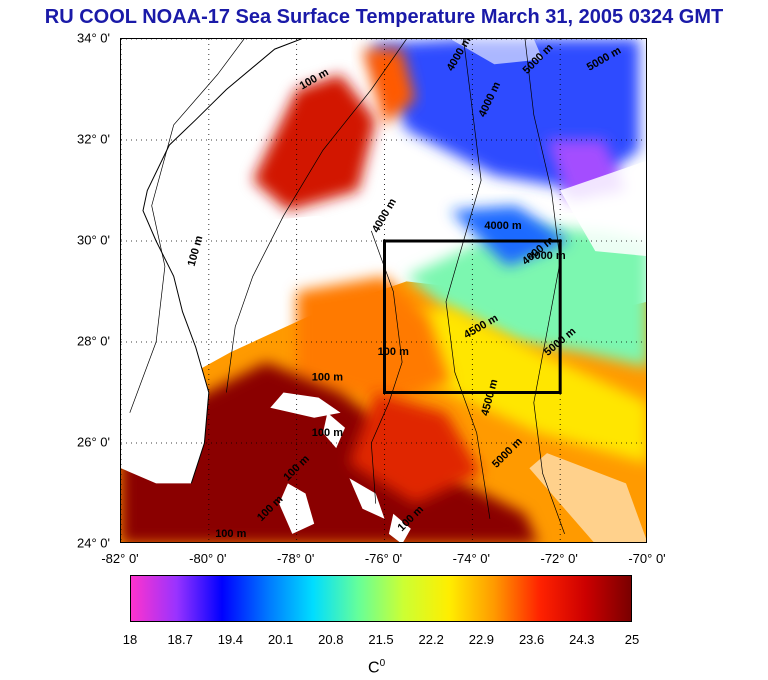 The image size is (768, 680). I want to click on colorbar-tick-label: 22.9, so click(481, 639).